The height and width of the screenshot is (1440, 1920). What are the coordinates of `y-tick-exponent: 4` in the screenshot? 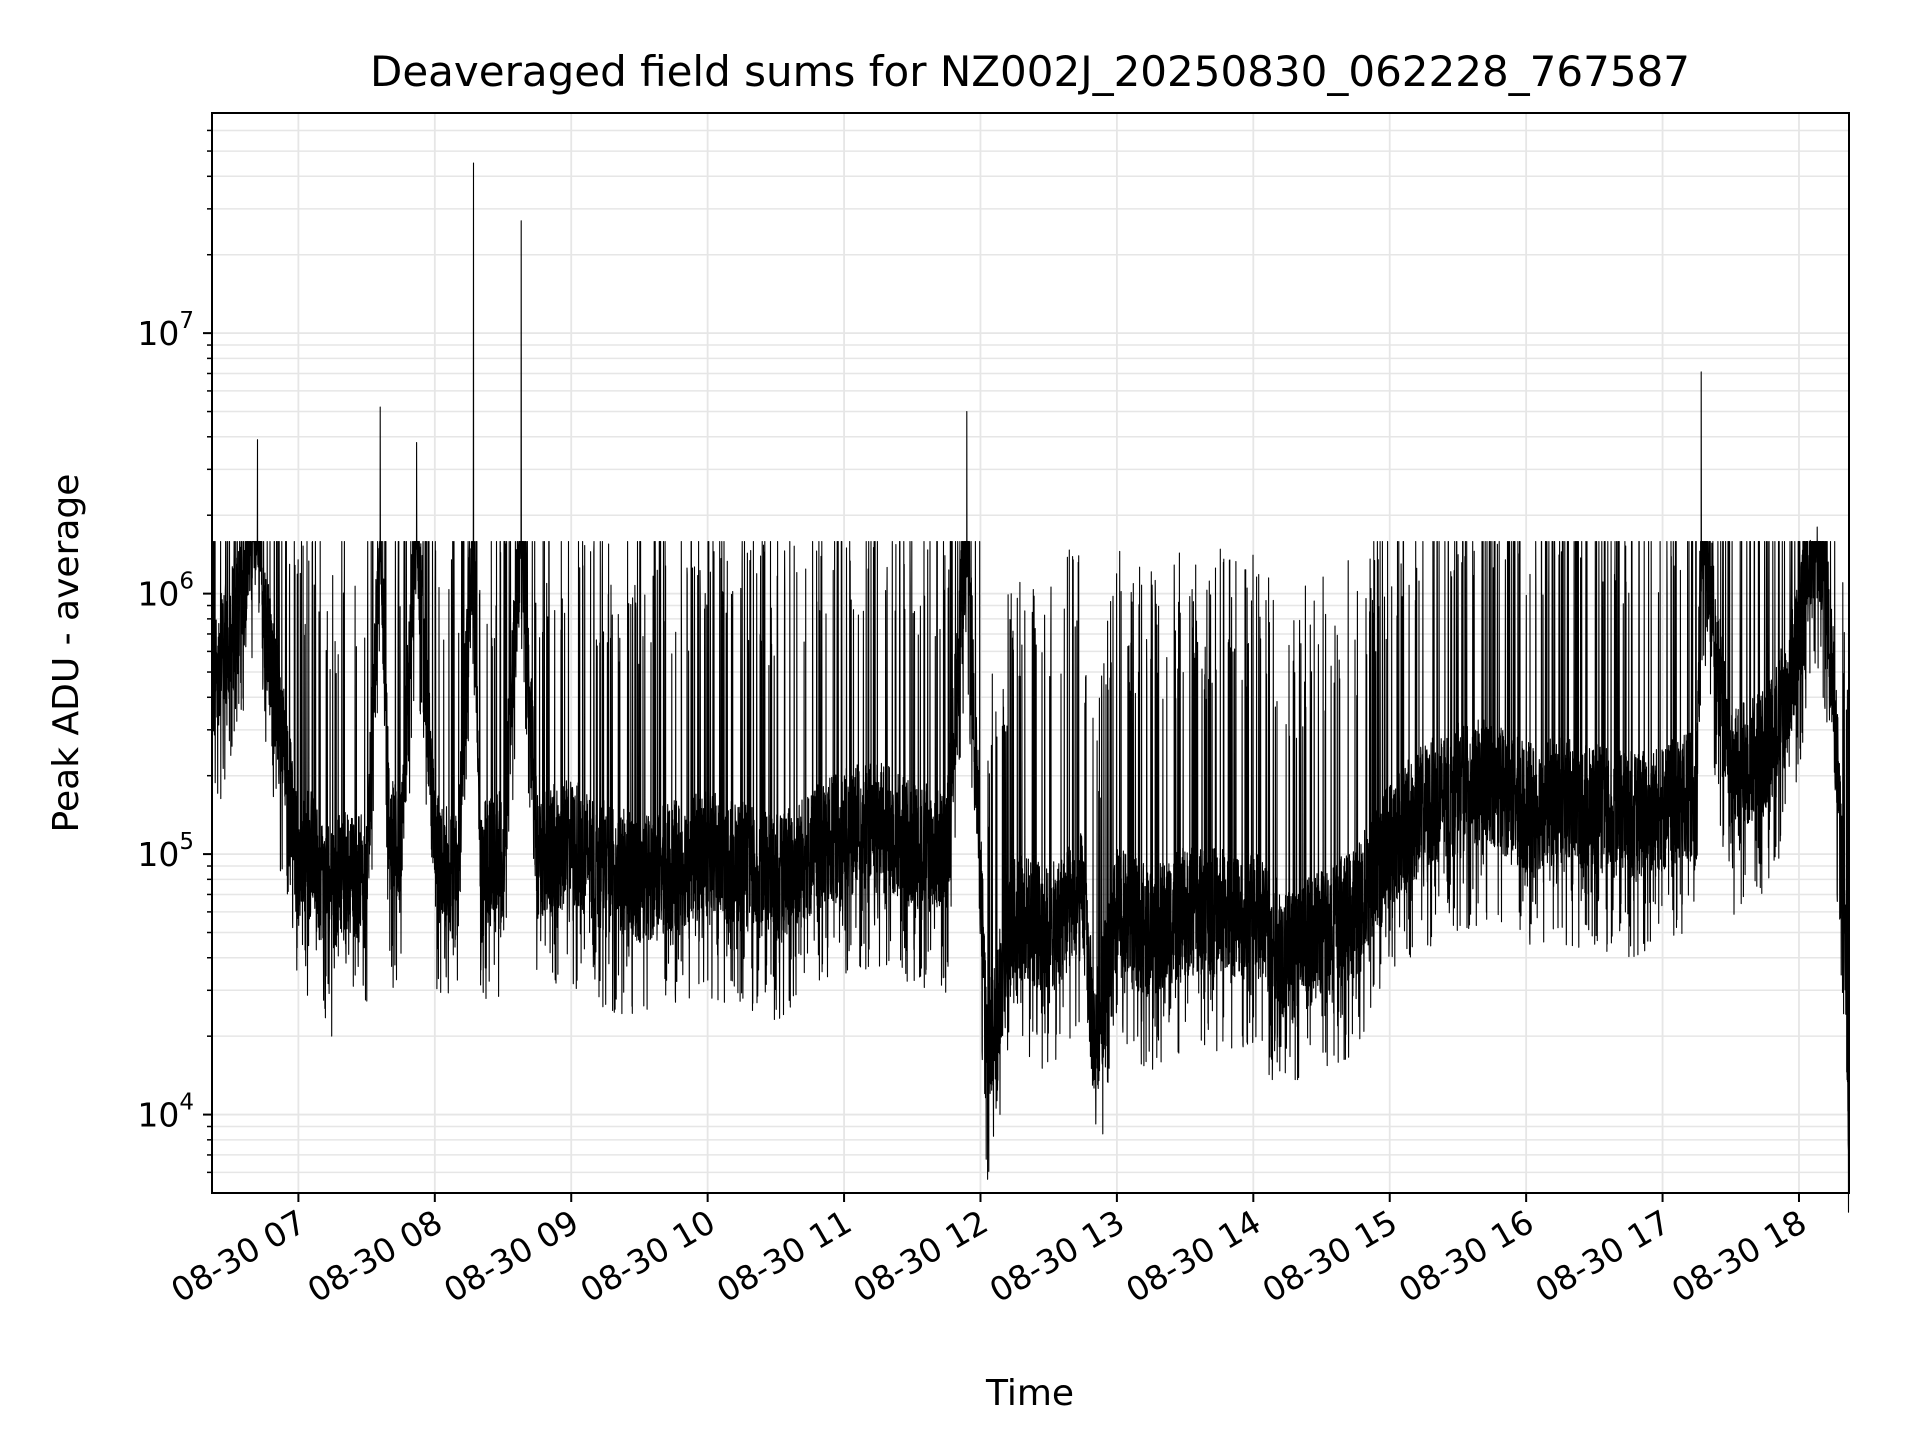 It's located at (186, 1103).